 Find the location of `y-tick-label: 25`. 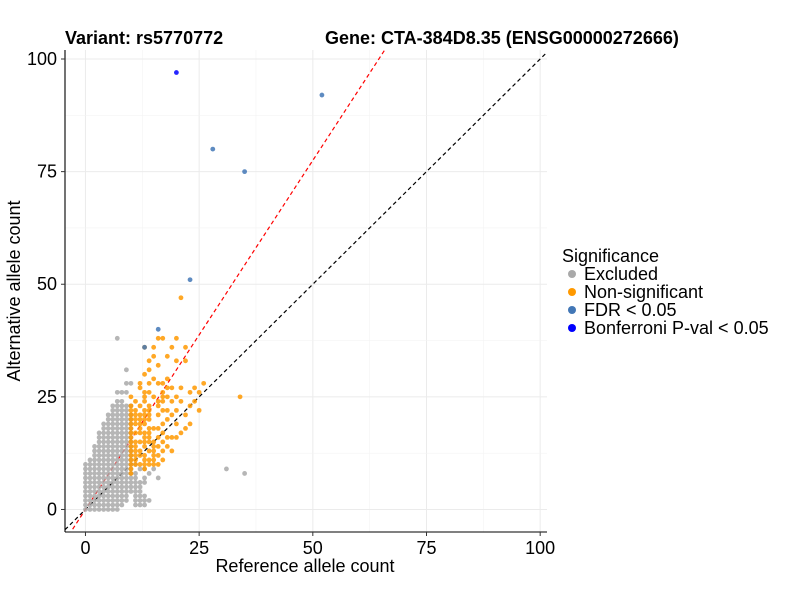

y-tick-label: 25 is located at coordinates (47, 397).